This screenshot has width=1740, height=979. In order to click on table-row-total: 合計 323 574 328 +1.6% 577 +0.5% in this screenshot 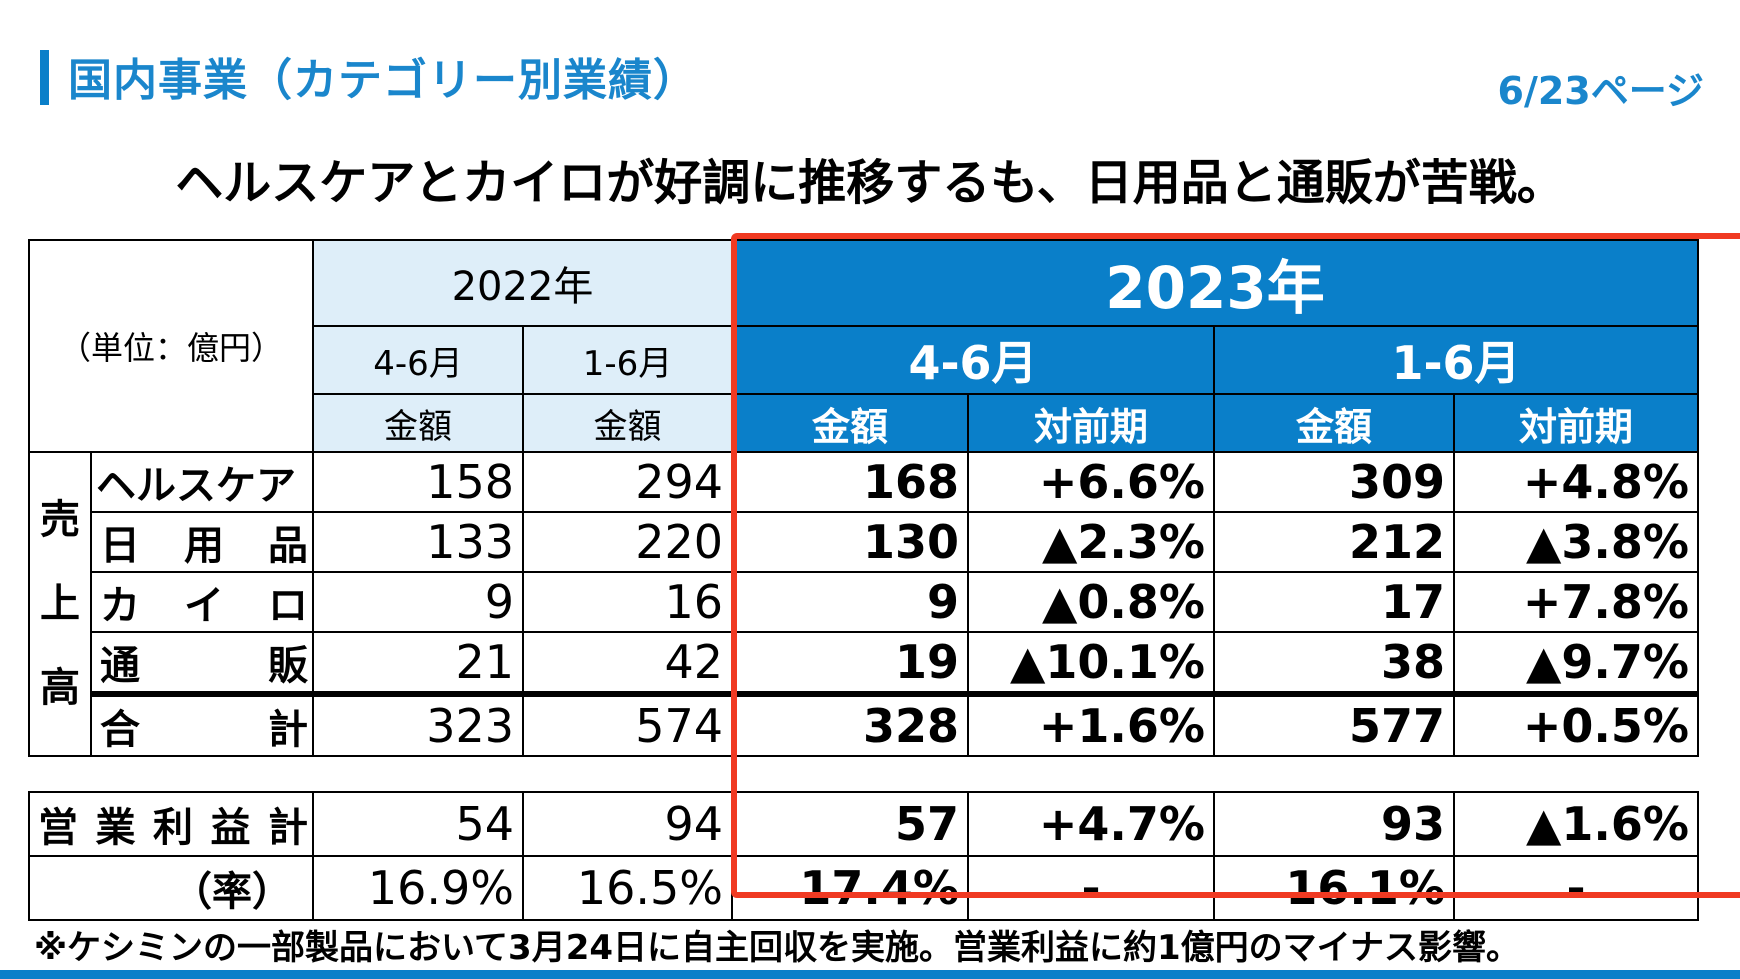, I will do `click(864, 724)`.